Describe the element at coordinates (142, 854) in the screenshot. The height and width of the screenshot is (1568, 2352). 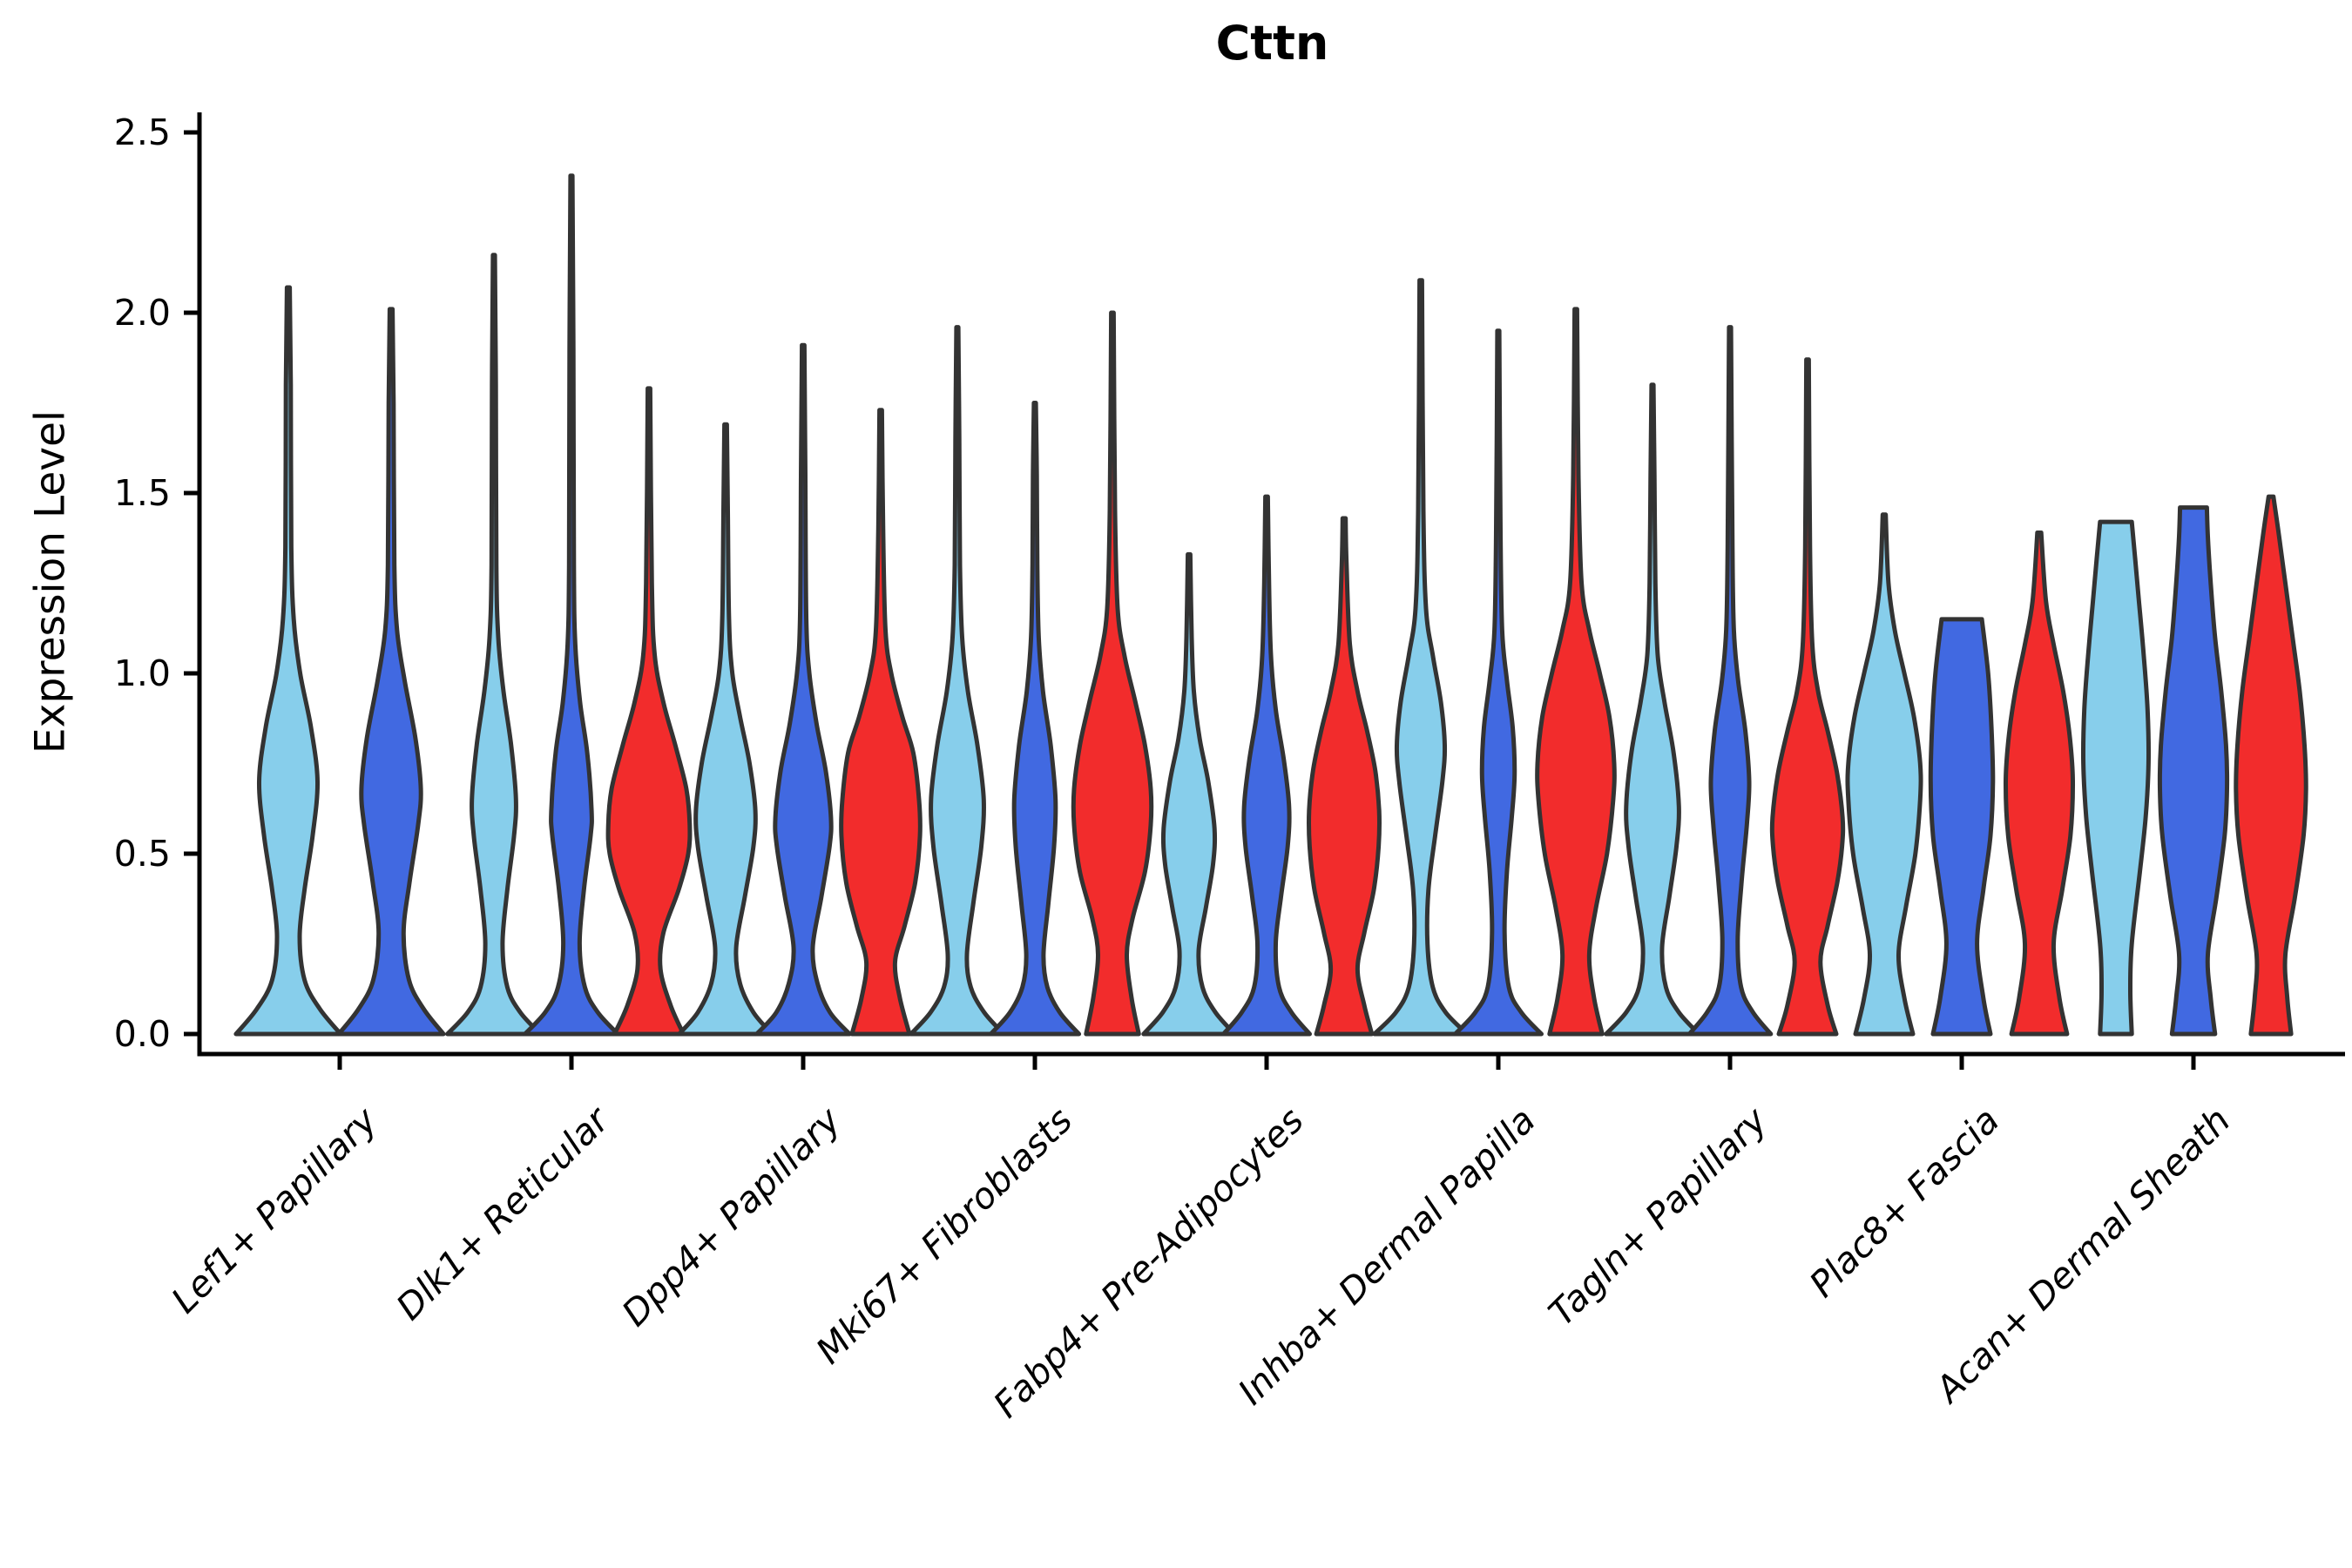
I see `y-tick-label: 0.5` at that location.